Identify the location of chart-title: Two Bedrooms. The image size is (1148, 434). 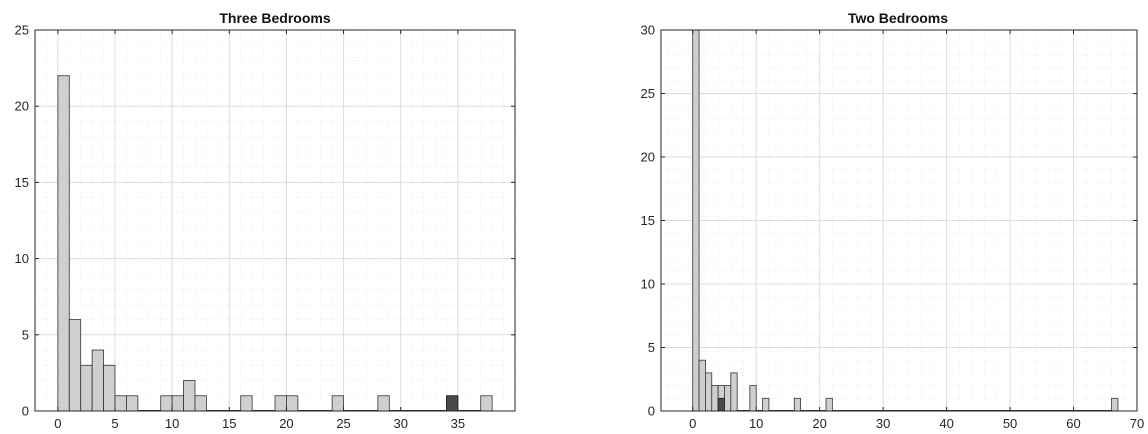
(898, 18).